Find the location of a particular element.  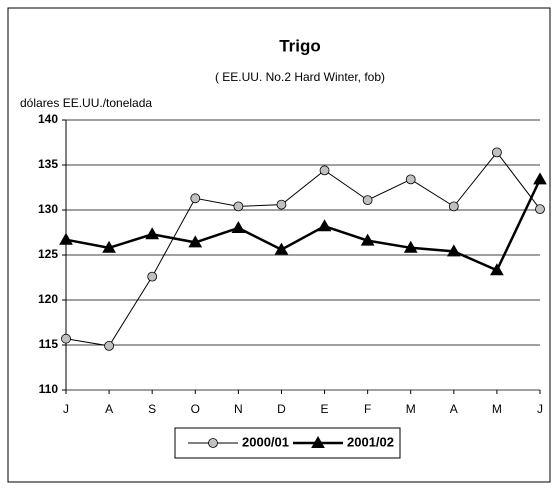

y-tick-label: 135 is located at coordinates (48, 164).